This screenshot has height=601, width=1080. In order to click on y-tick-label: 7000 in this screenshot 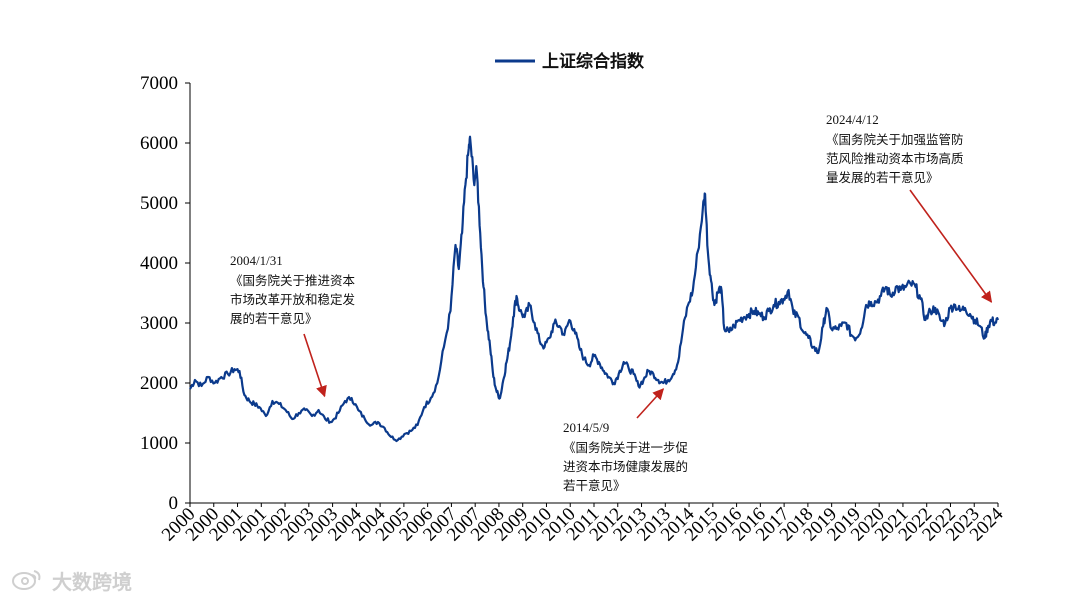, I will do `click(159, 83)`.